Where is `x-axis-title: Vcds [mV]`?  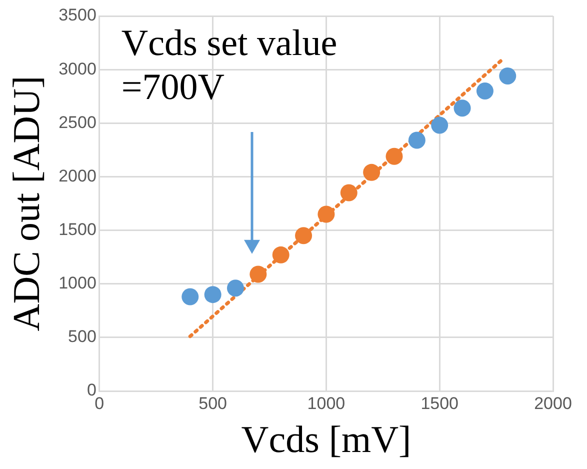 x-axis-title: Vcds [mV] is located at coordinates (326, 440).